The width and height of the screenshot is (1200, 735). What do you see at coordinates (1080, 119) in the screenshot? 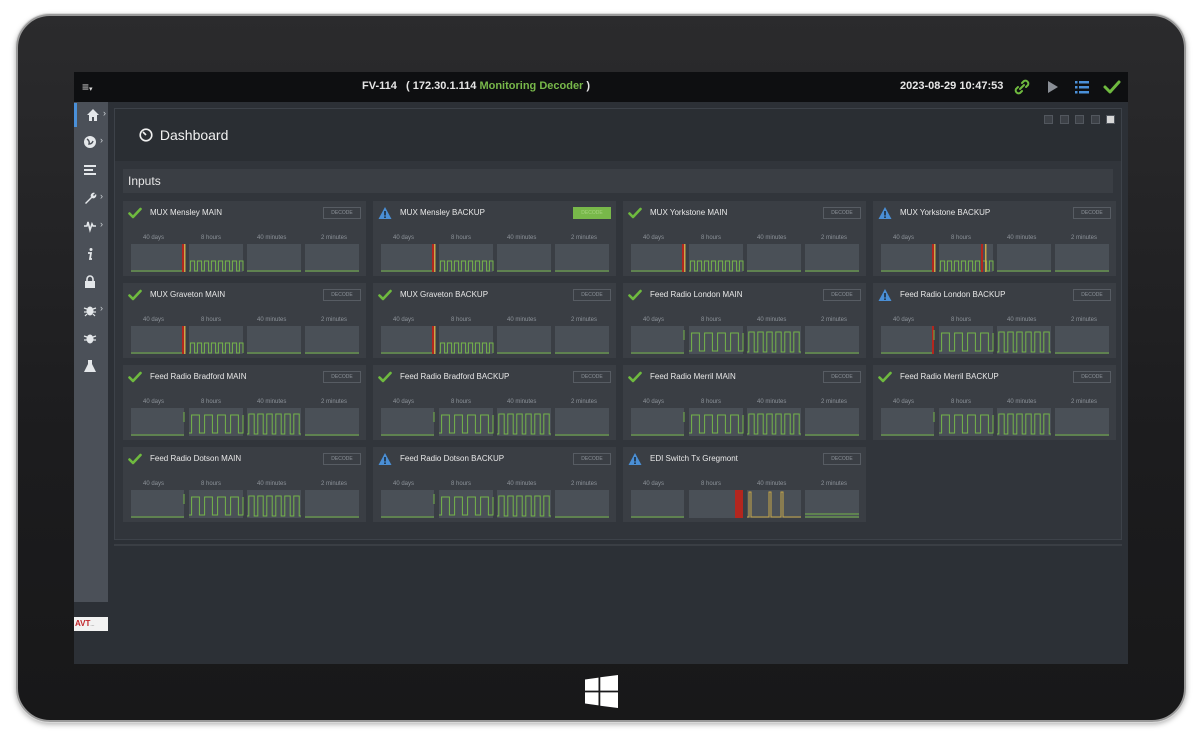
I see `view-3-button` at bounding box center [1080, 119].